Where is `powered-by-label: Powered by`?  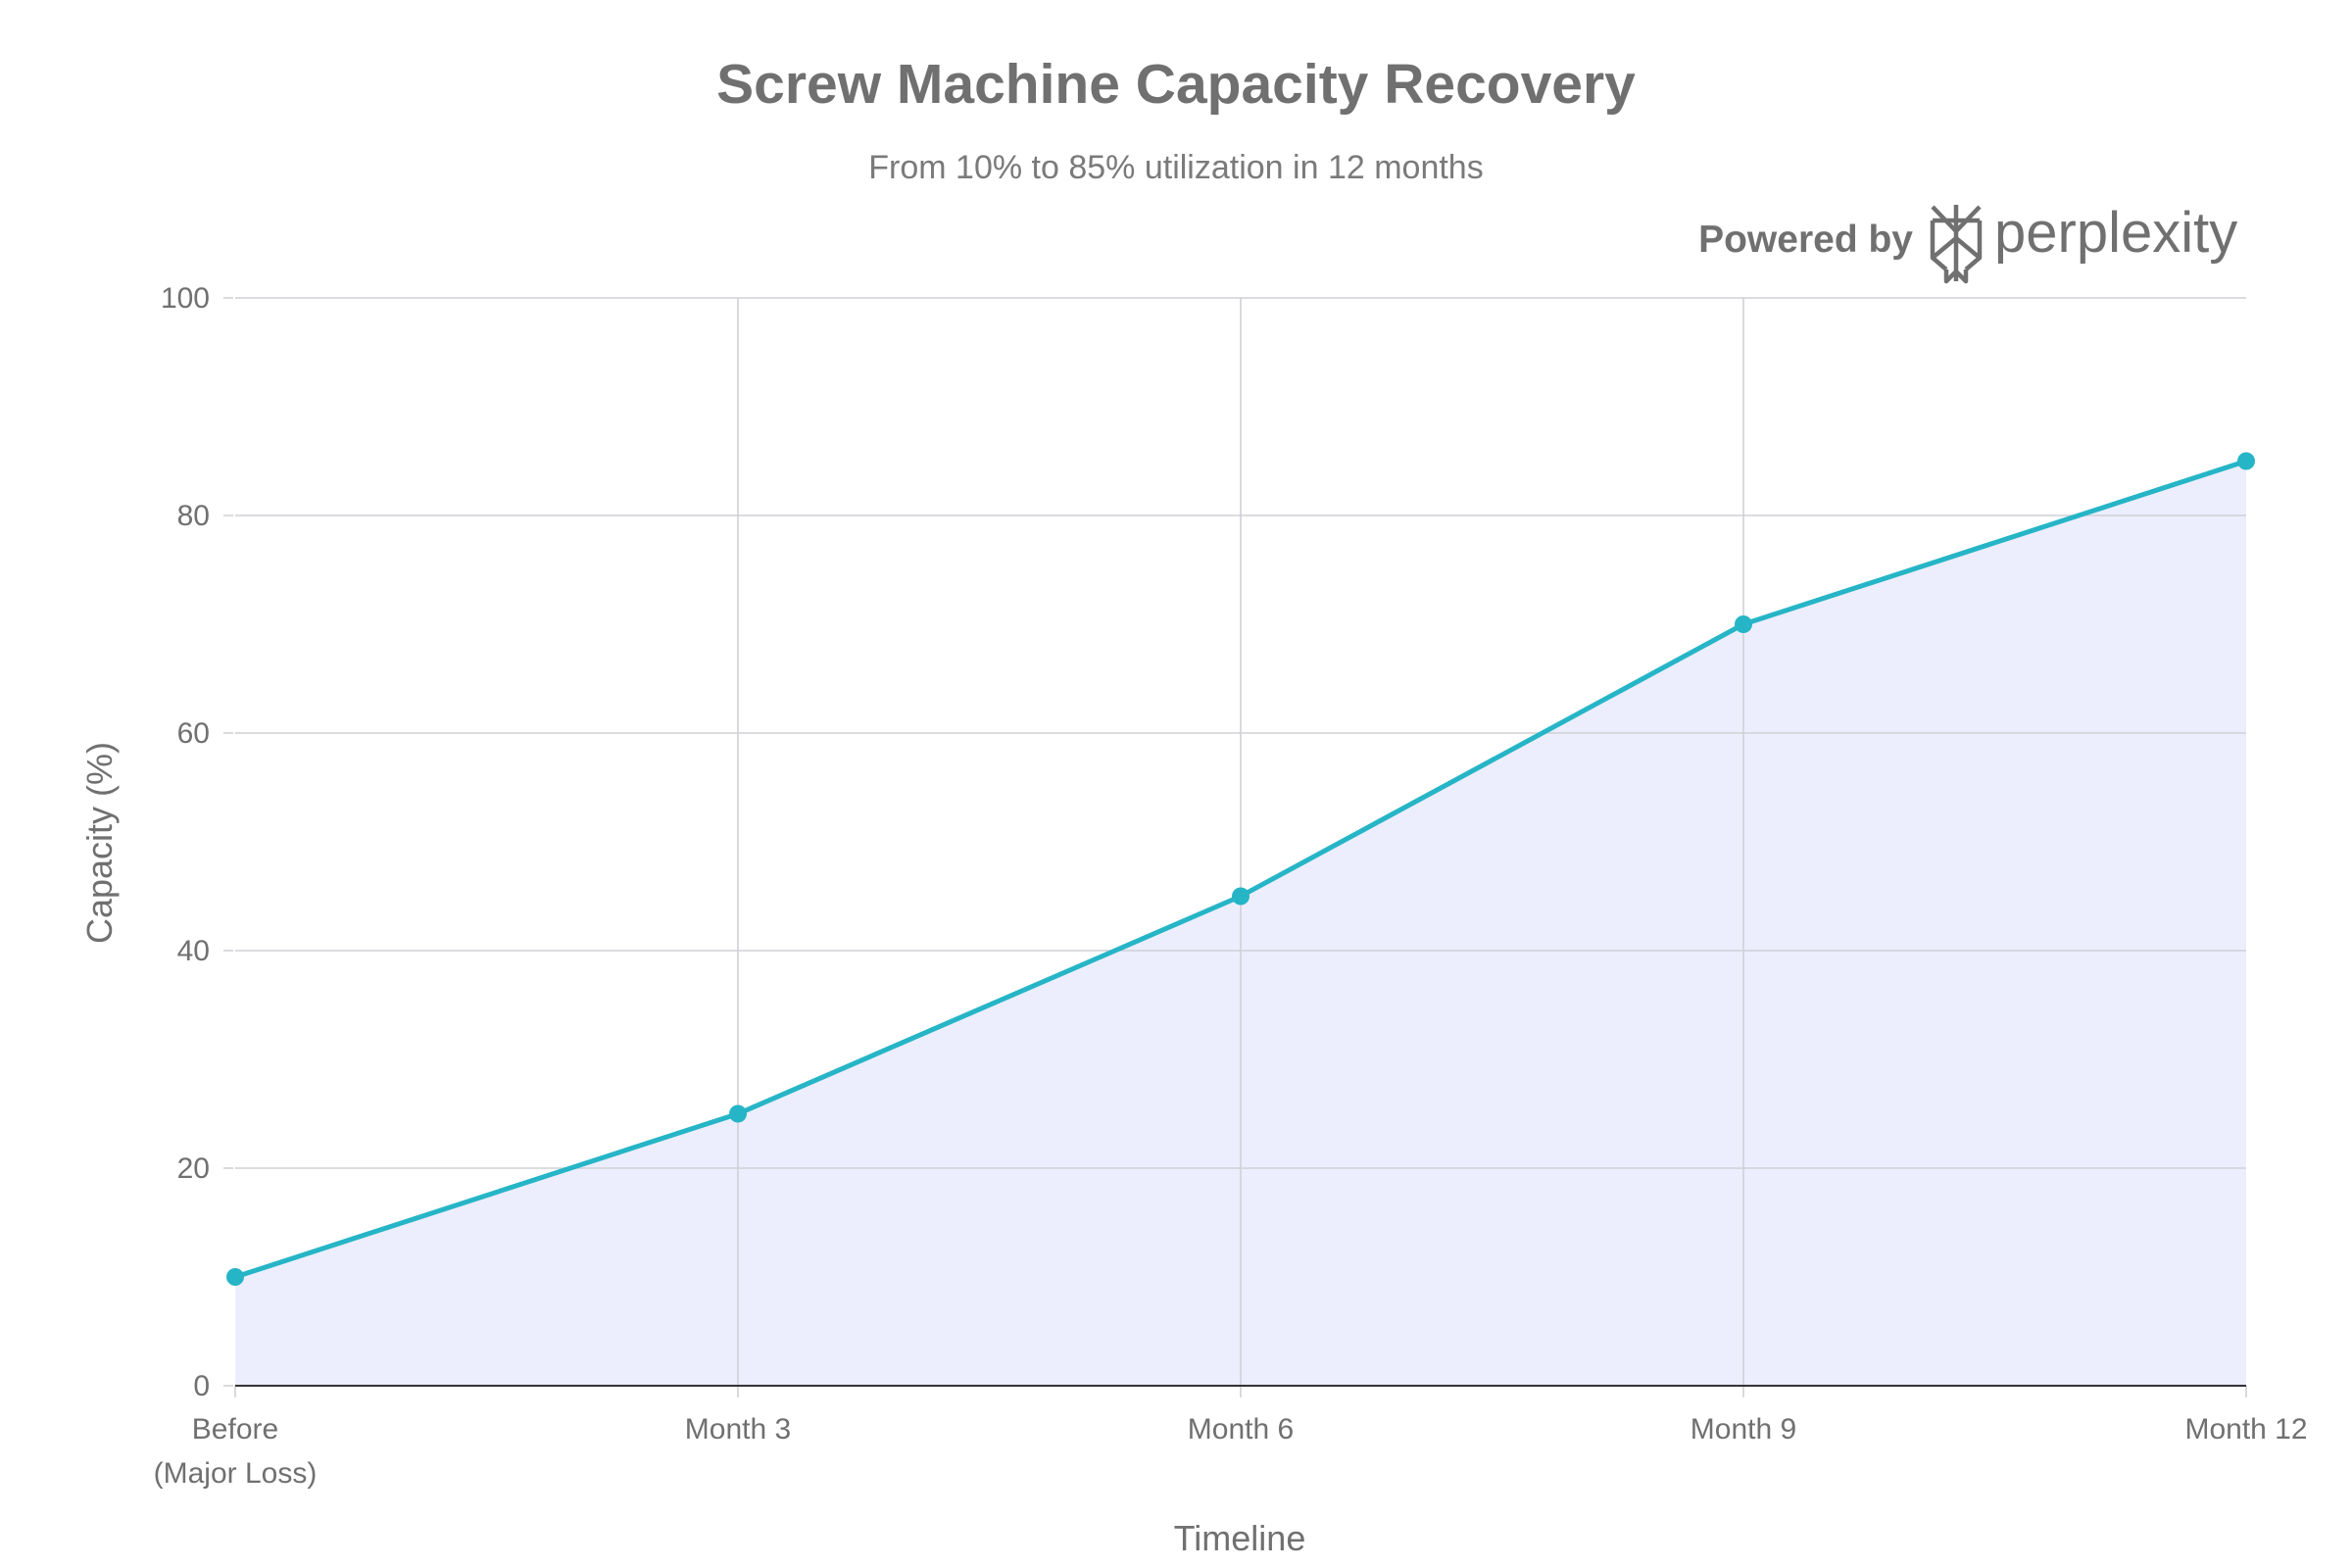
powered-by-label: Powered by is located at coordinates (1805, 240).